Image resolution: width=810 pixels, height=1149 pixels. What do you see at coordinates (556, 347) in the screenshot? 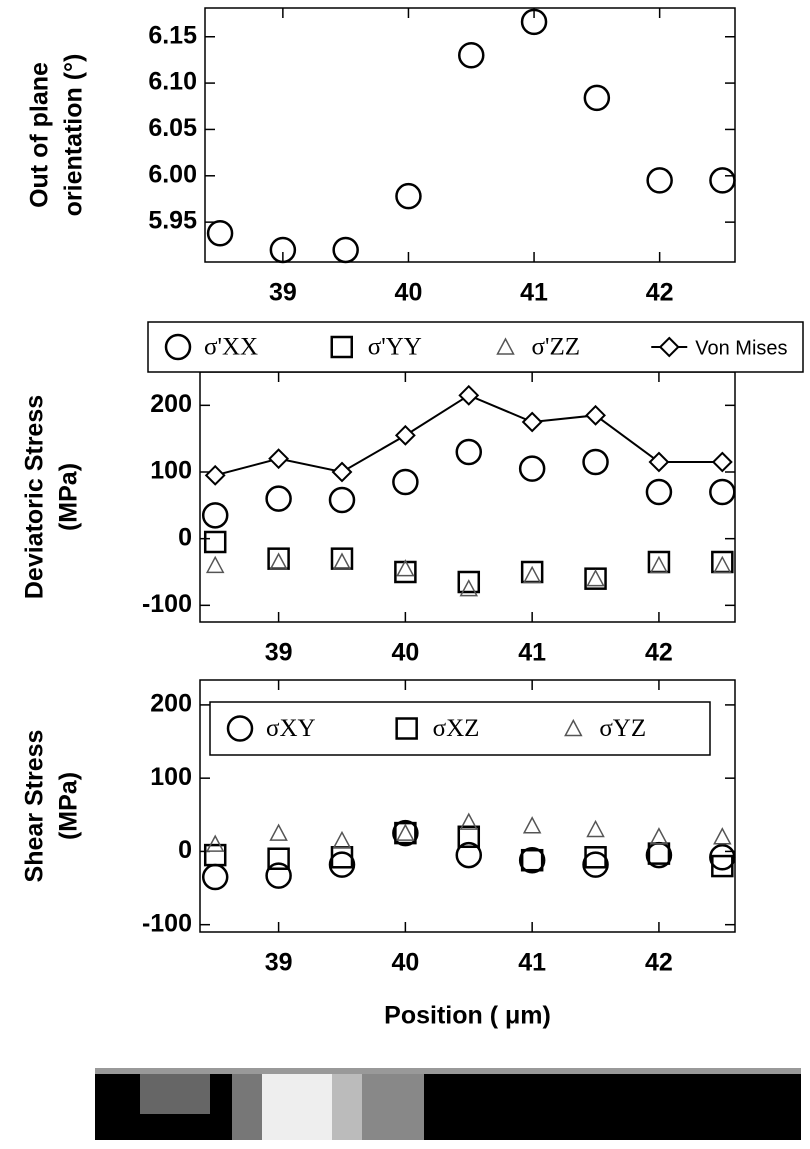
I see `legend-label: σ'ZZ` at bounding box center [556, 347].